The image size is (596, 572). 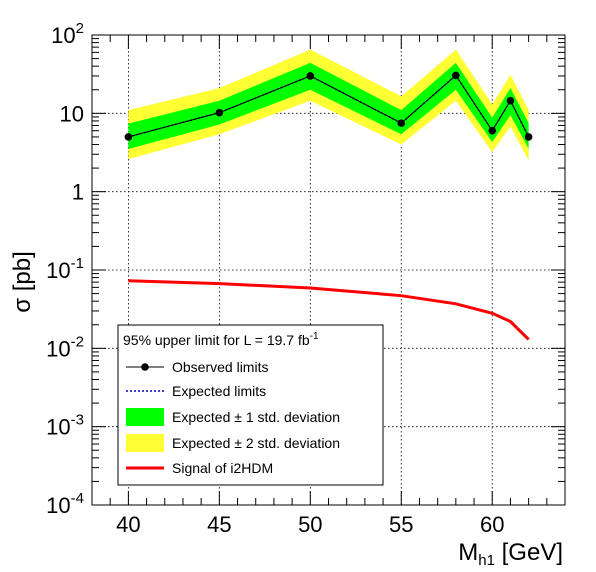 What do you see at coordinates (219, 524) in the screenshot?
I see `x-tick-label: 45` at bounding box center [219, 524].